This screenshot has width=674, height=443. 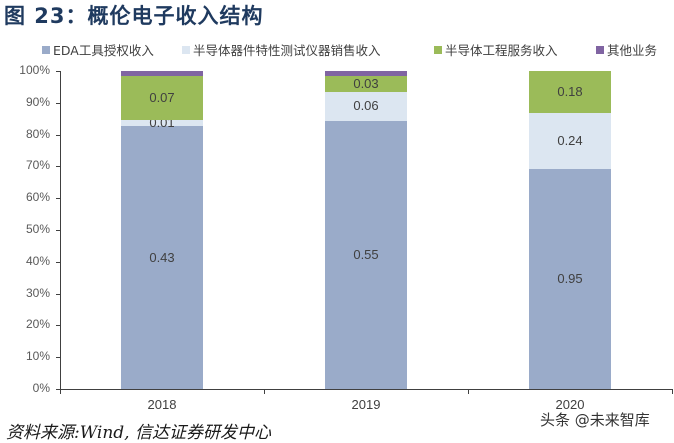 What do you see at coordinates (37, 356) in the screenshot?
I see `y-tick-label: 10%` at bounding box center [37, 356].